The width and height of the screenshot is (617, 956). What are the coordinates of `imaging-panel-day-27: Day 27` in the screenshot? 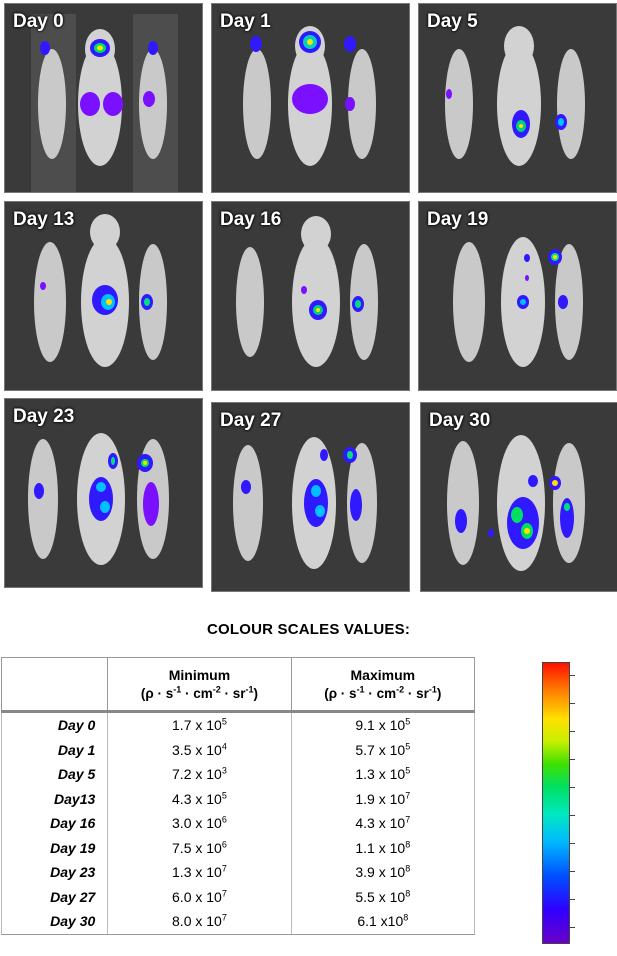 It's located at (310, 497).